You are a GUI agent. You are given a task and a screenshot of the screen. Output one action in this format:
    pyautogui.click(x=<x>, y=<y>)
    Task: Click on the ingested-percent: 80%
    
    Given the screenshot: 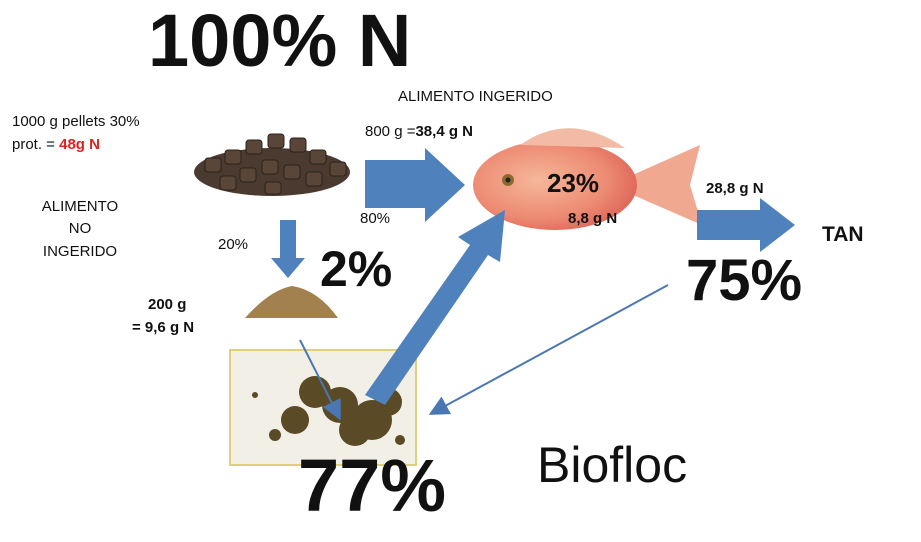 What is the action you would take?
    pyautogui.click(x=375, y=218)
    